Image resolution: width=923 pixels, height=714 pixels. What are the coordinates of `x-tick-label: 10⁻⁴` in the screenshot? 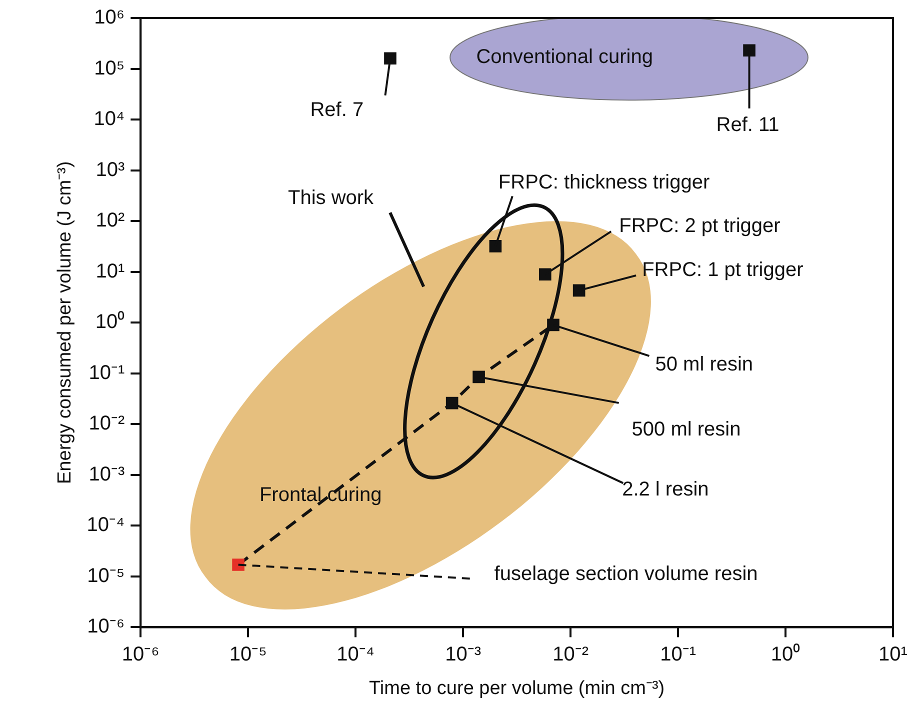 It's located at (355, 655).